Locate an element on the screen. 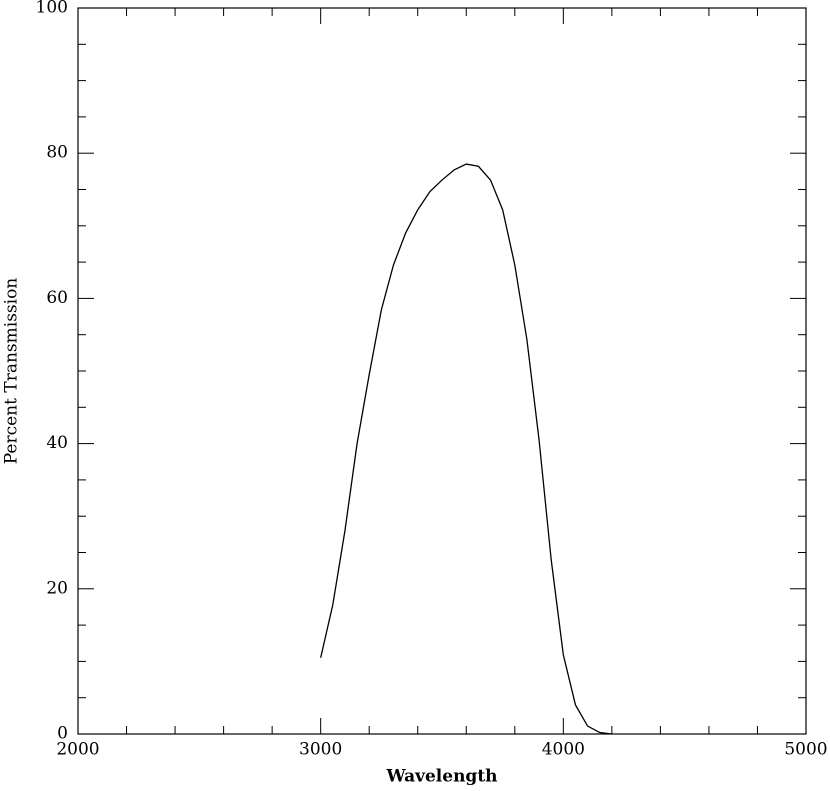  y-tick-label: 40 is located at coordinates (57, 443).